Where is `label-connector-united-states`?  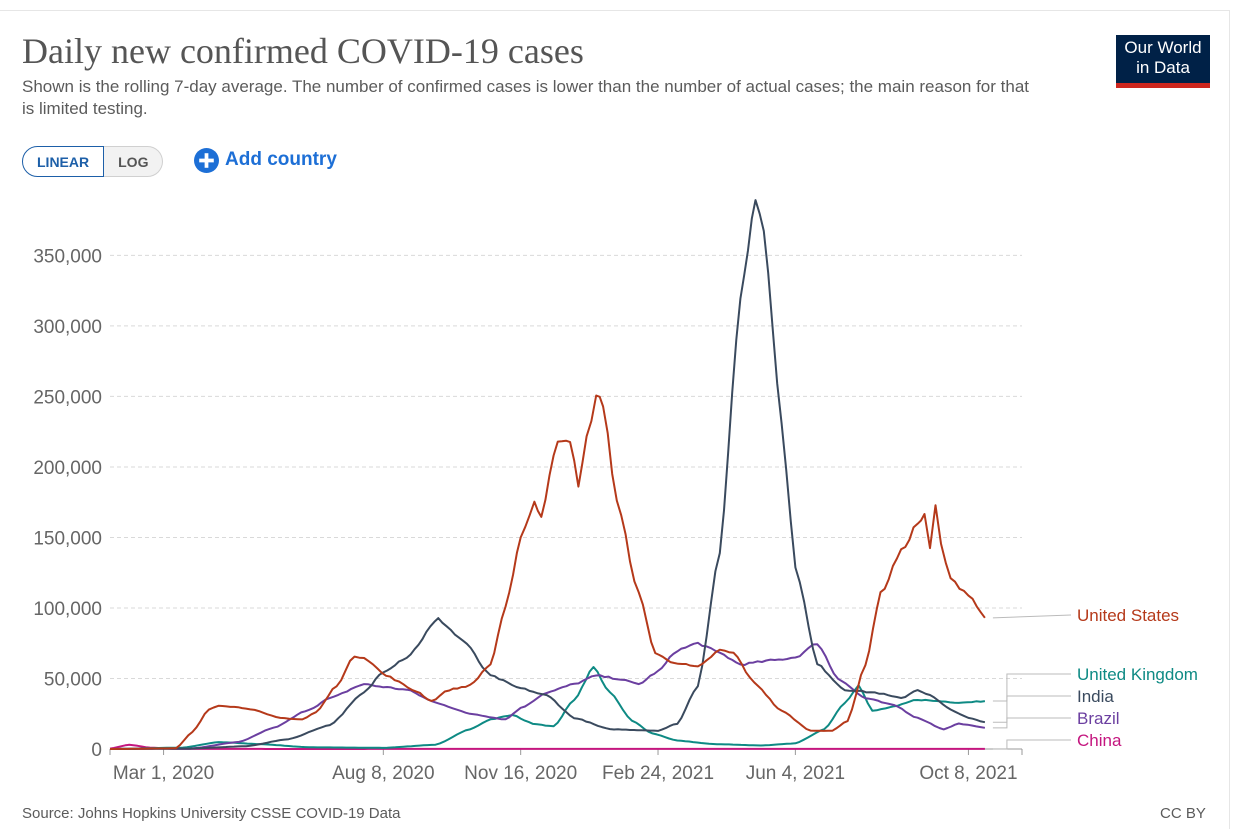 label-connector-united-states is located at coordinates (1032, 616).